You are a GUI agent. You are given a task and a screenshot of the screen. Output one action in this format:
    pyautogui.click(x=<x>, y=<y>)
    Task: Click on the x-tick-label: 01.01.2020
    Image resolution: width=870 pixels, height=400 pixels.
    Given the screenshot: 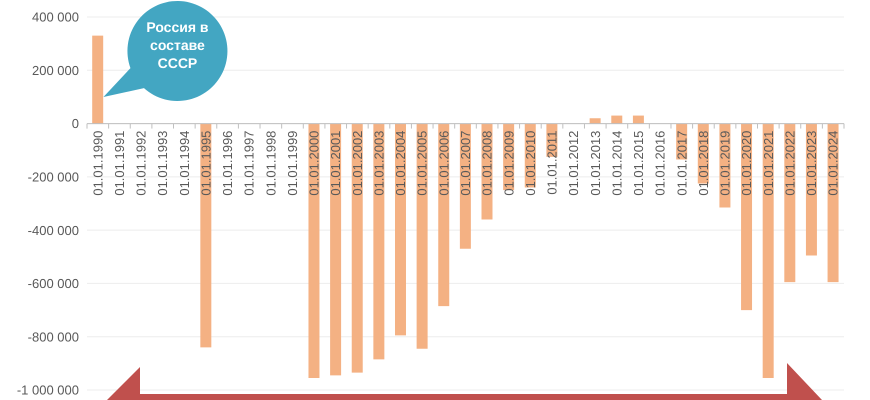 What is the action you would take?
    pyautogui.click(x=746, y=163)
    